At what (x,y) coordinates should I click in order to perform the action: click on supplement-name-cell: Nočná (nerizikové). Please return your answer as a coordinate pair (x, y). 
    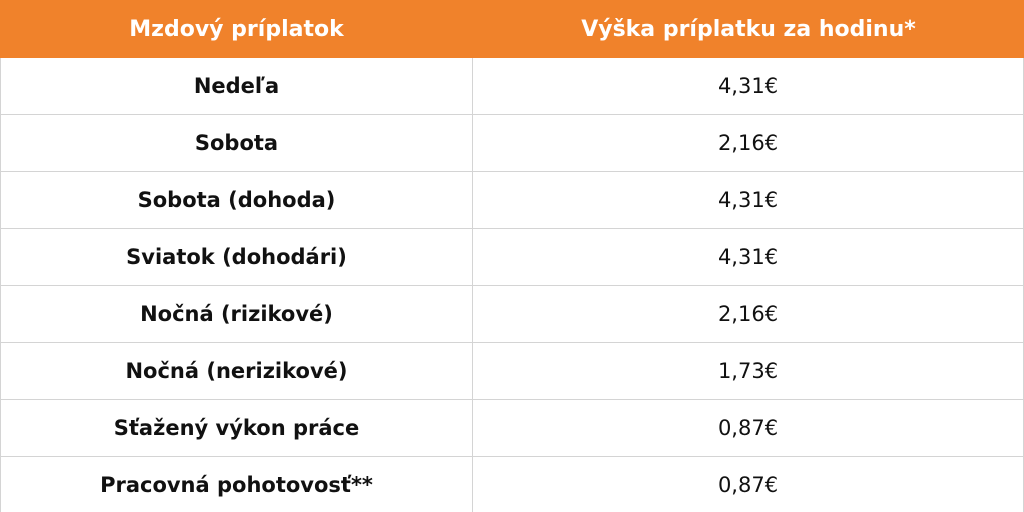
    Looking at the image, I should click on (236, 371).